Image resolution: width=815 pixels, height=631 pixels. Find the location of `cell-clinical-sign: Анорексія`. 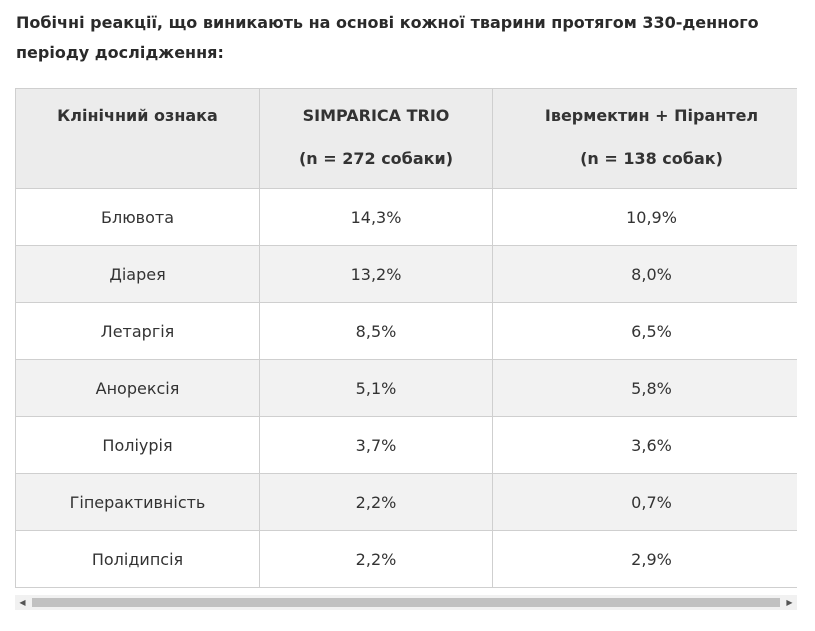

cell-clinical-sign: Анорексія is located at coordinates (137, 388).